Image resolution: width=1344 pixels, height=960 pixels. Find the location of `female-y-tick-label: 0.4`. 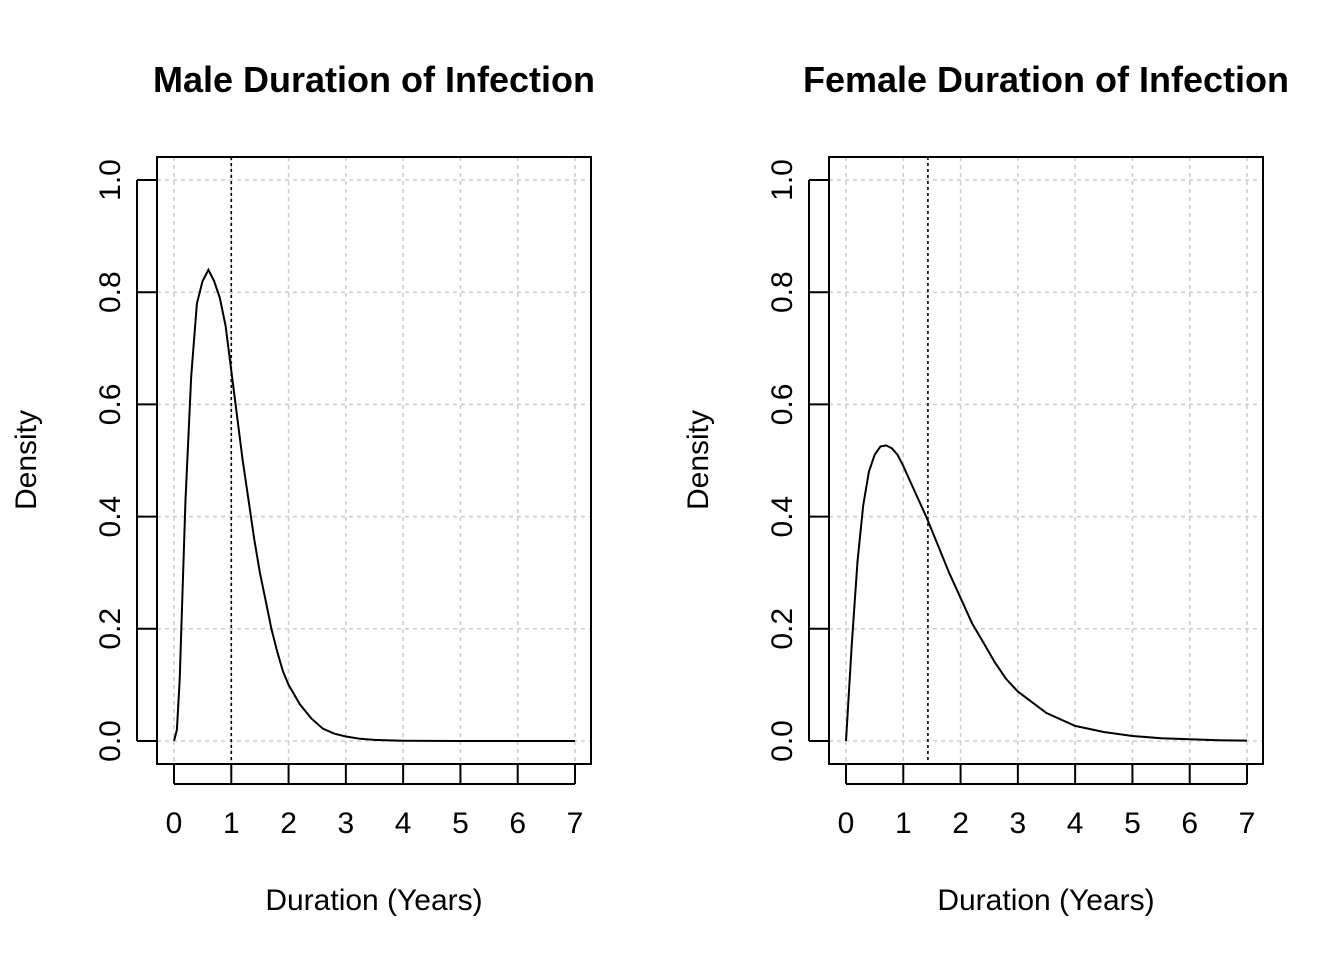

female-y-tick-label: 0.4 is located at coordinates (782, 517).